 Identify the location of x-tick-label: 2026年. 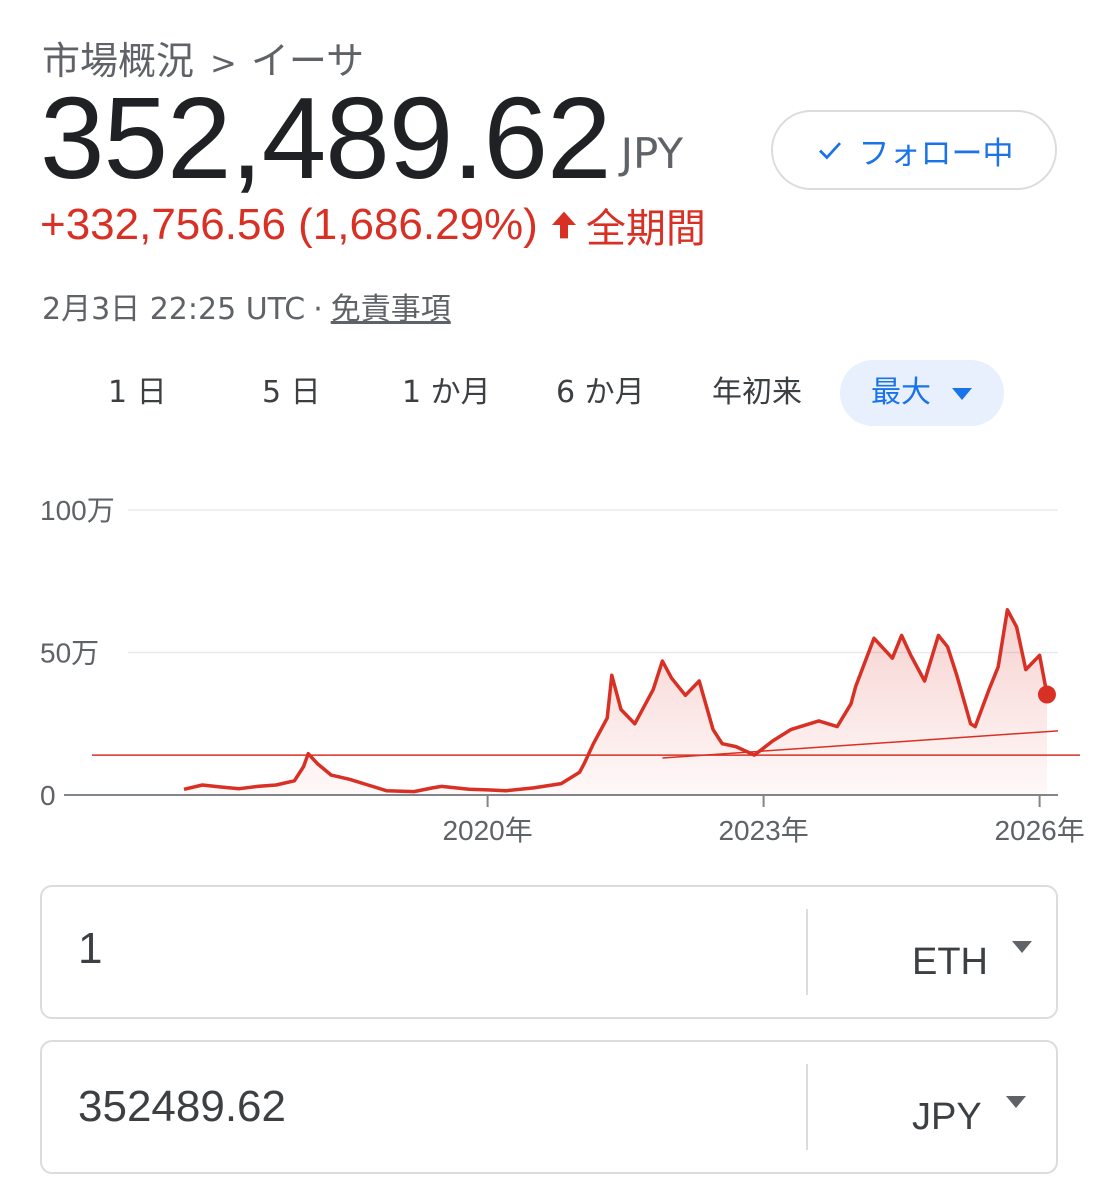
(1039, 830).